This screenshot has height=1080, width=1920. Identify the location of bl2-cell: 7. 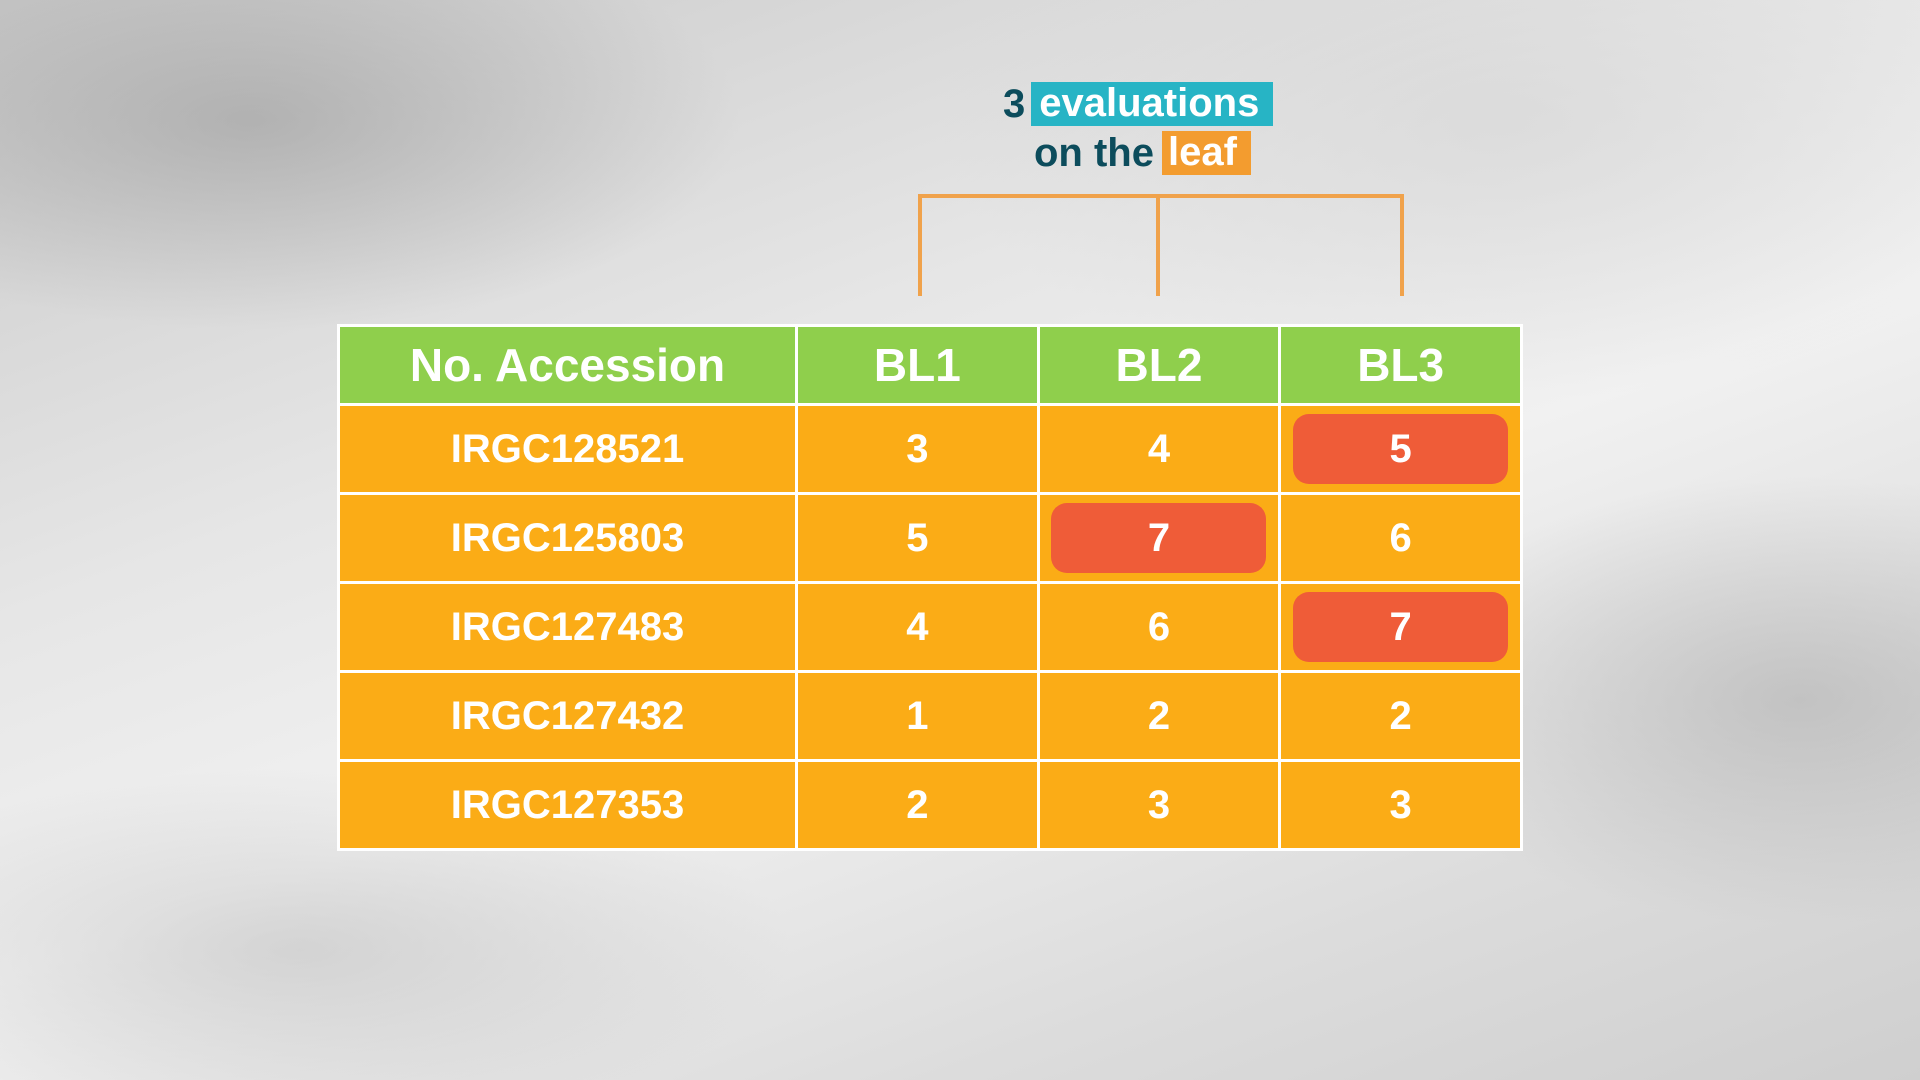
(1159, 538).